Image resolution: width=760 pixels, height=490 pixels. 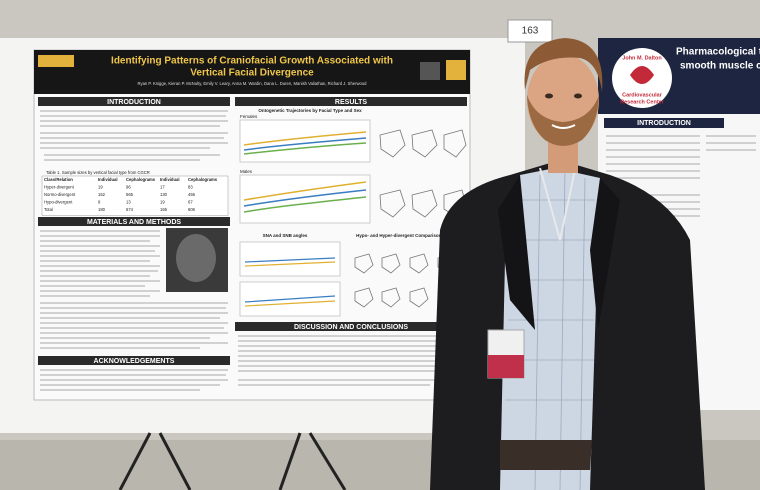 What do you see at coordinates (128, 202) in the screenshot?
I see `table-cell: 13` at bounding box center [128, 202].